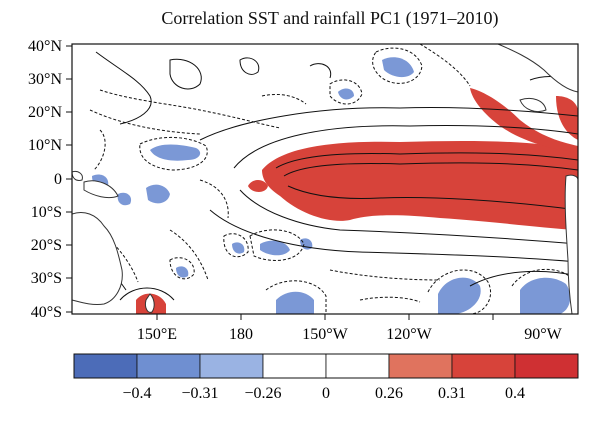 The height and width of the screenshot is (423, 600). What do you see at coordinates (389, 393) in the screenshot?
I see `colorbar-tick-label: 0.26` at bounding box center [389, 393].